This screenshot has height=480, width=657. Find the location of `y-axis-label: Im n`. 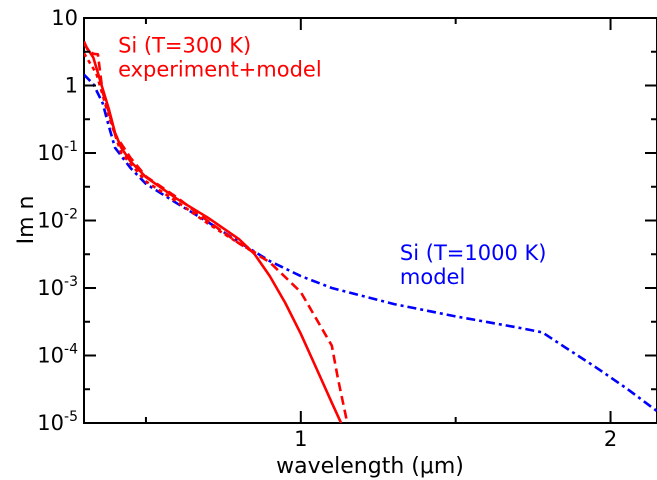

y-axis-label: Im n is located at coordinates (26, 220).